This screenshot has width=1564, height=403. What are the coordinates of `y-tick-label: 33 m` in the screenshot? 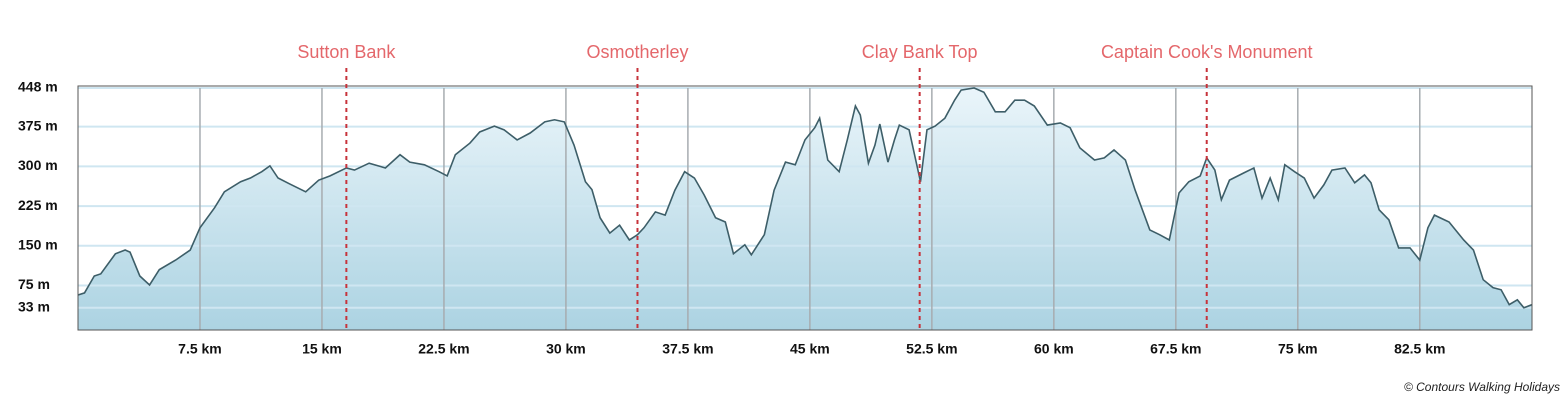 It's located at (34, 306).